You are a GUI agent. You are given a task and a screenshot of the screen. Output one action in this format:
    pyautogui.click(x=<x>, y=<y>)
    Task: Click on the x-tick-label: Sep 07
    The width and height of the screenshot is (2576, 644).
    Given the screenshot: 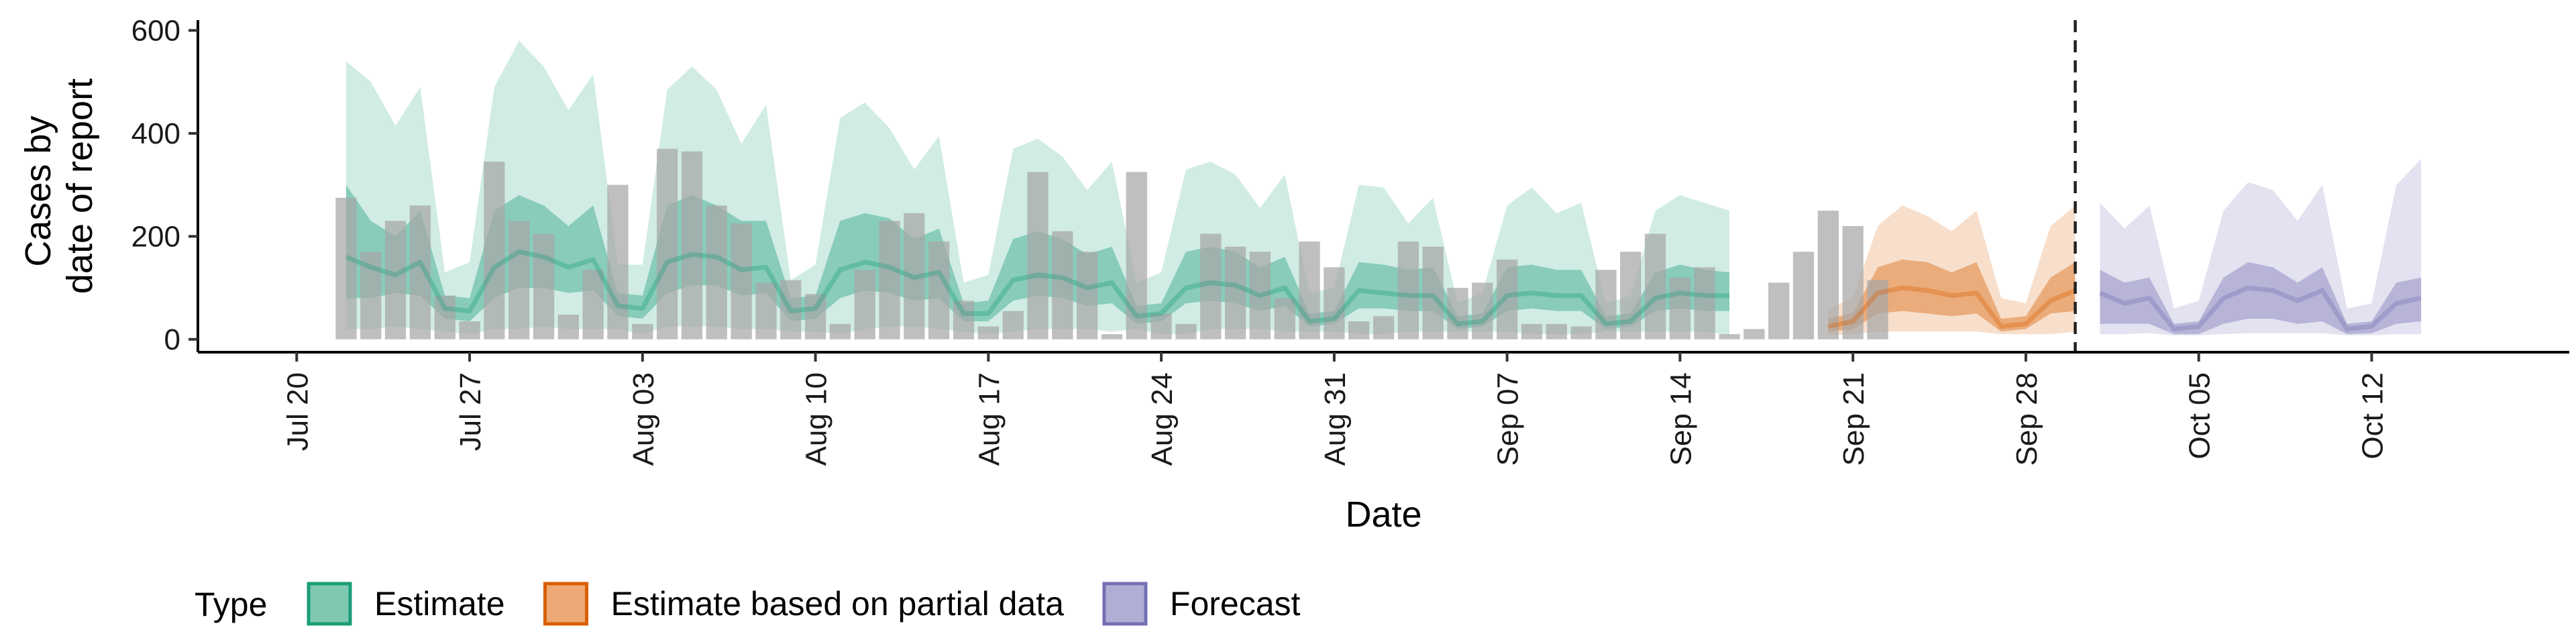 What is the action you would take?
    pyautogui.click(x=1508, y=419)
    